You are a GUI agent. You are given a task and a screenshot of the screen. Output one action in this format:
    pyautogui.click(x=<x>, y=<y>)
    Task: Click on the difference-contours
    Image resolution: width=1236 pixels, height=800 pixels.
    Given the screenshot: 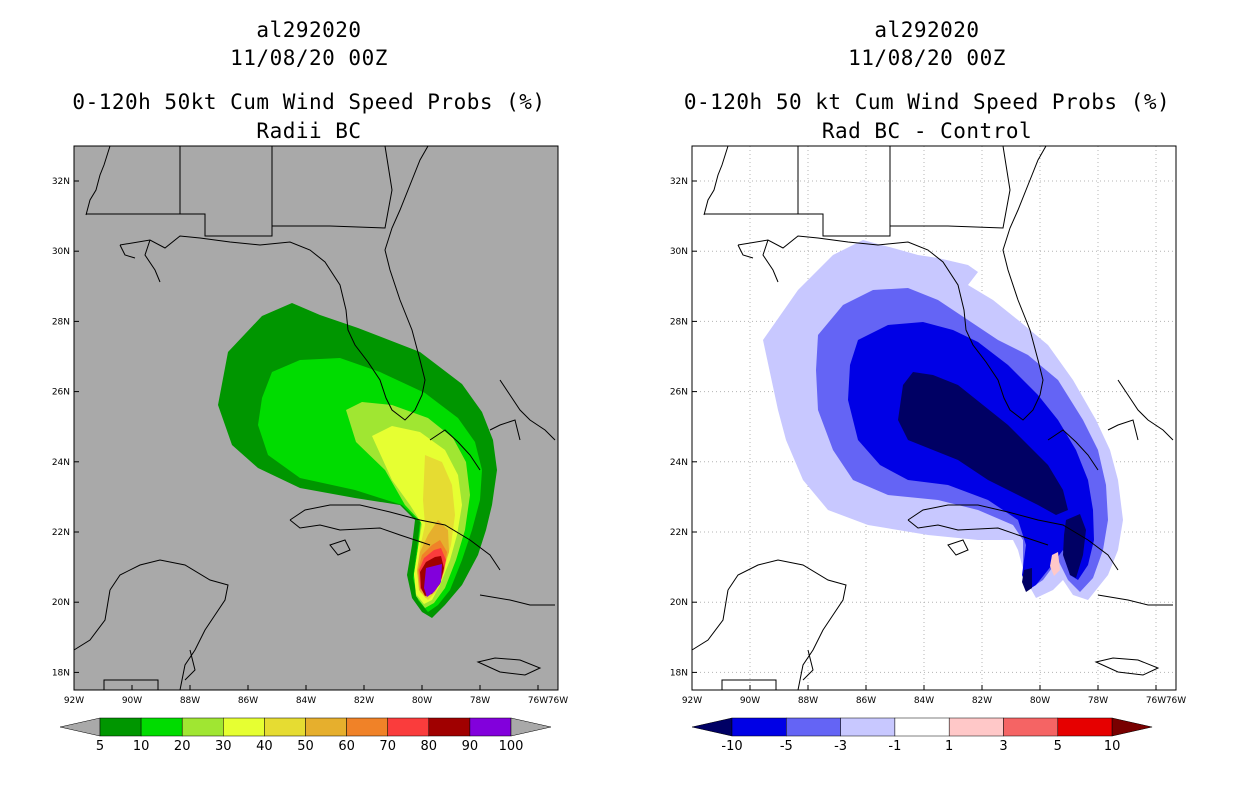 What is the action you would take?
    pyautogui.click(x=943, y=420)
    